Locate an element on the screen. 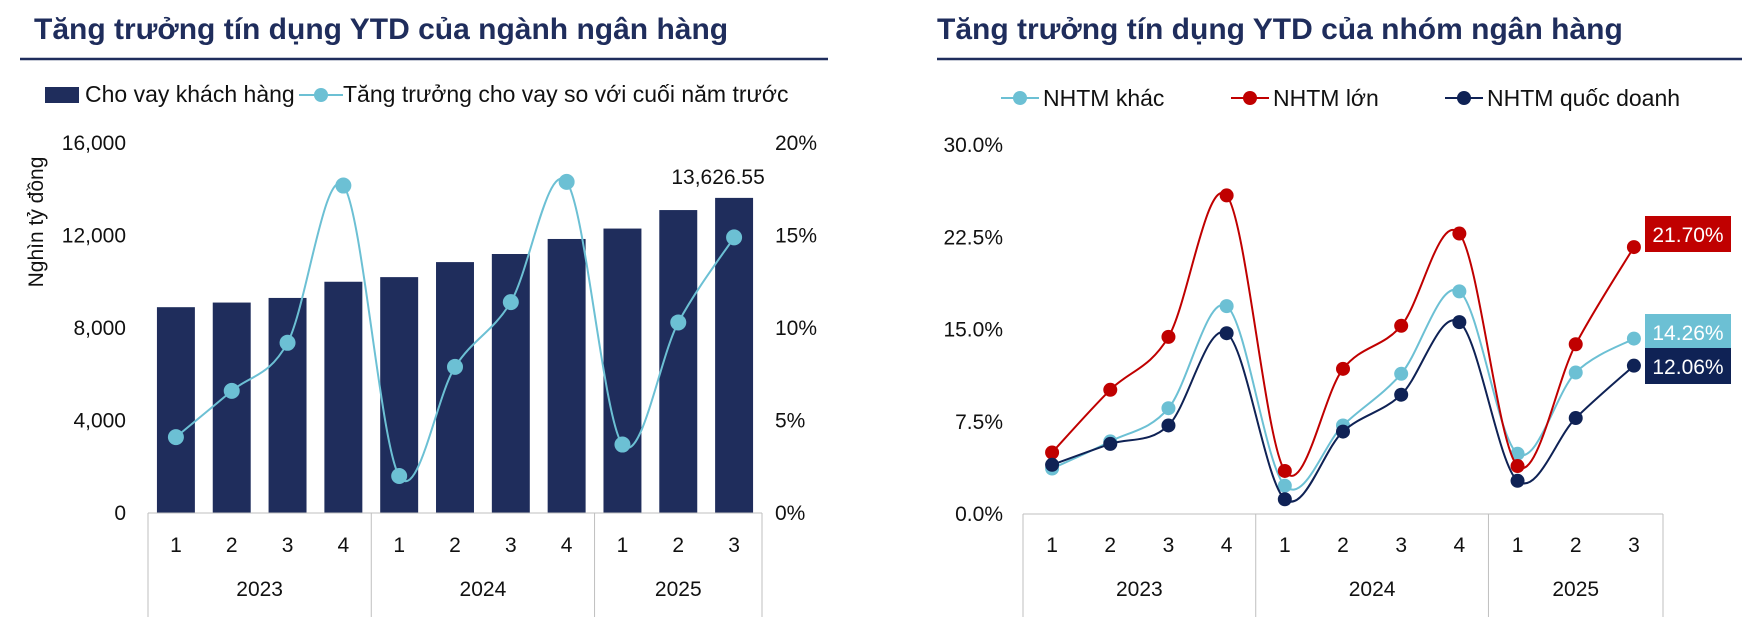  left-y-axis-title: Nghìn tỷ đồng is located at coordinates (36, 222).